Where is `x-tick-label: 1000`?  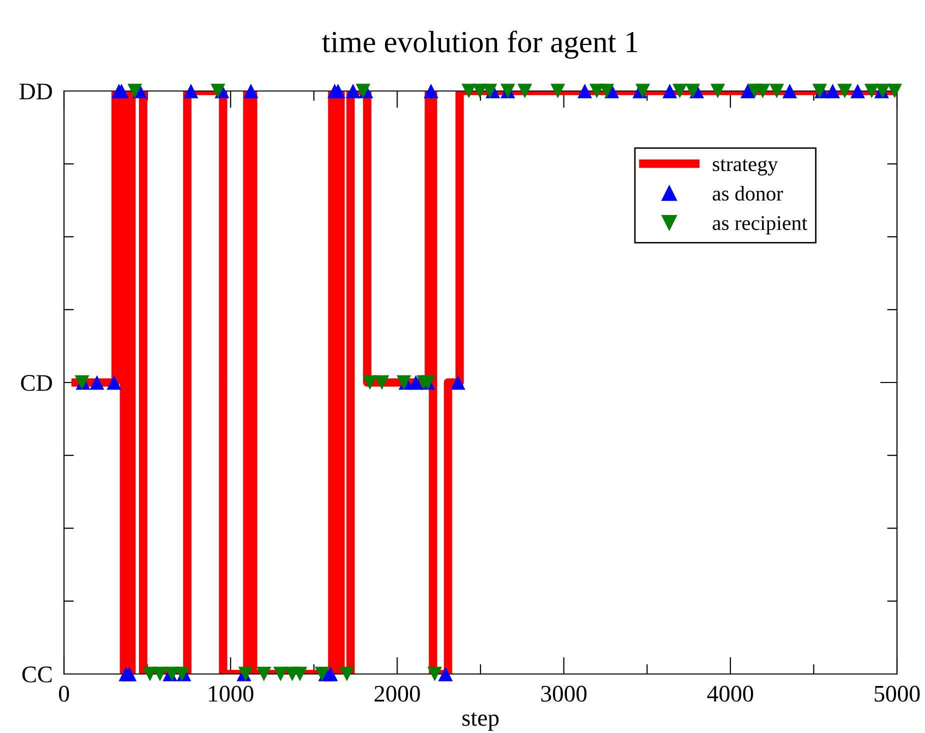
x-tick-label: 1000 is located at coordinates (231, 694).